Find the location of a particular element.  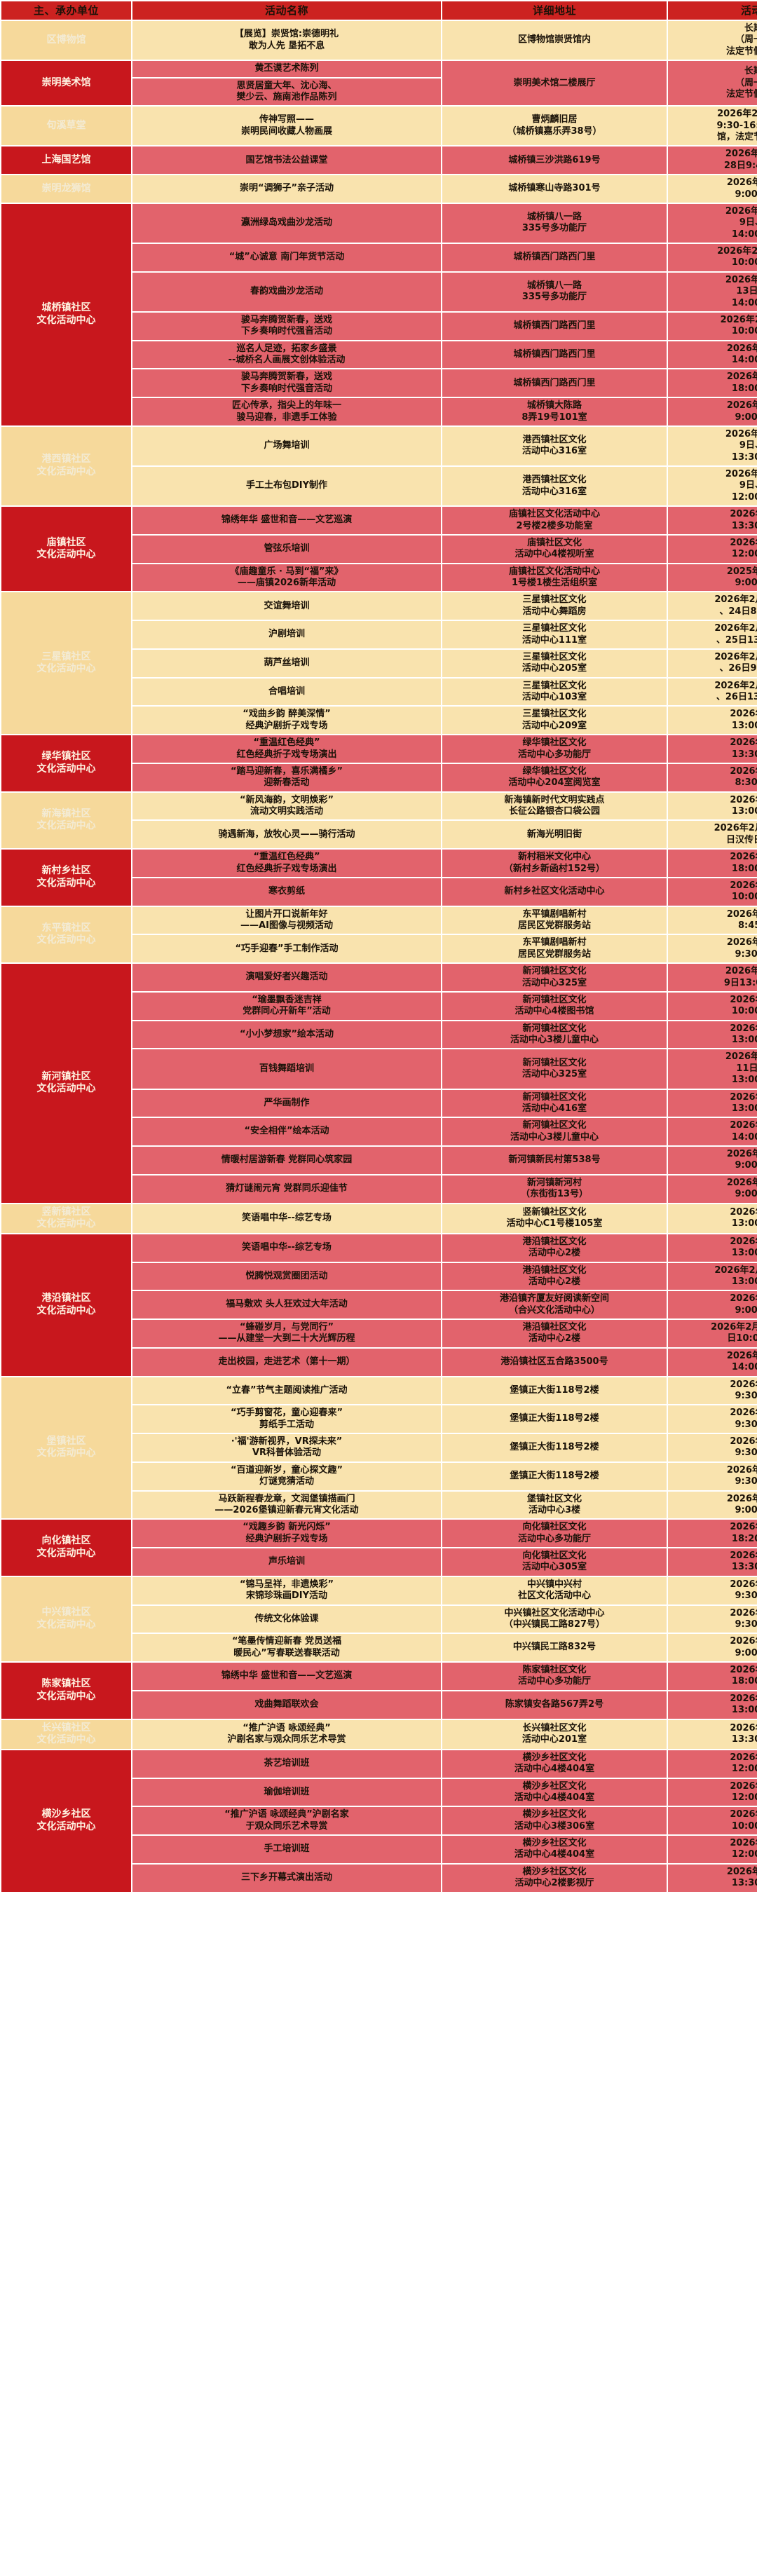

cell-organizer: 港西镇社区 文化活动中心 is located at coordinates (66, 466).